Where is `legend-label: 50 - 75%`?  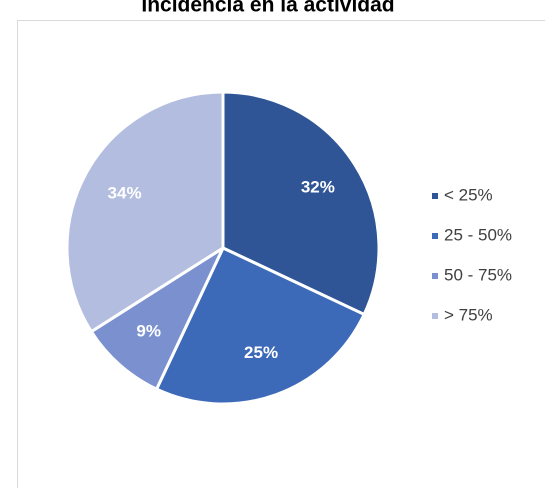 legend-label: 50 - 75% is located at coordinates (478, 274).